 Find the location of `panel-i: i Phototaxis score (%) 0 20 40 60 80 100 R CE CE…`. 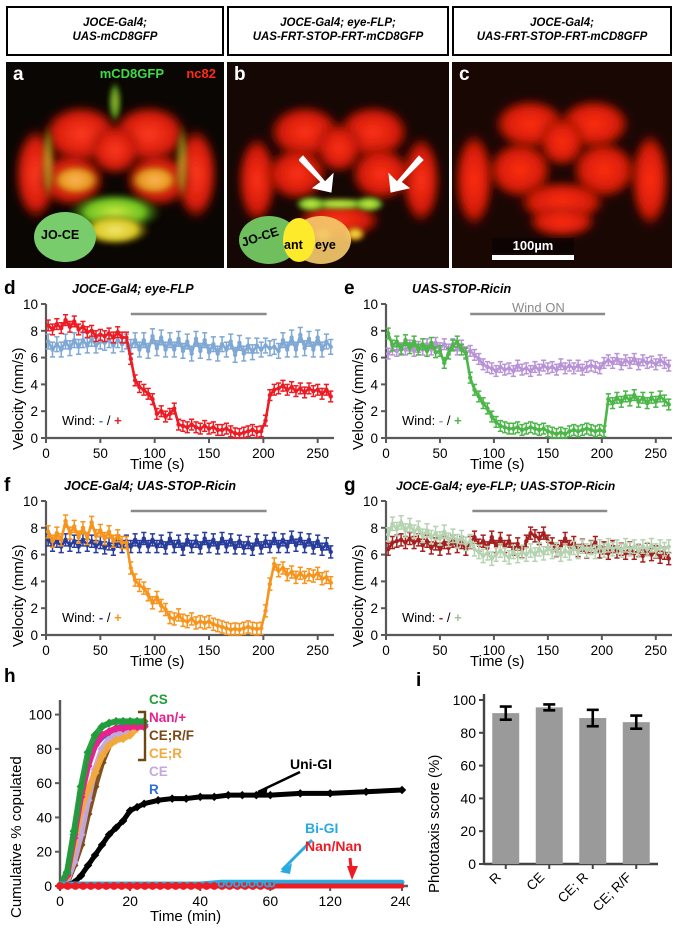

panel-i: i Phototaxis score (%) 0 20 40 60 80 100 R CE CE… is located at coordinates (544, 802).